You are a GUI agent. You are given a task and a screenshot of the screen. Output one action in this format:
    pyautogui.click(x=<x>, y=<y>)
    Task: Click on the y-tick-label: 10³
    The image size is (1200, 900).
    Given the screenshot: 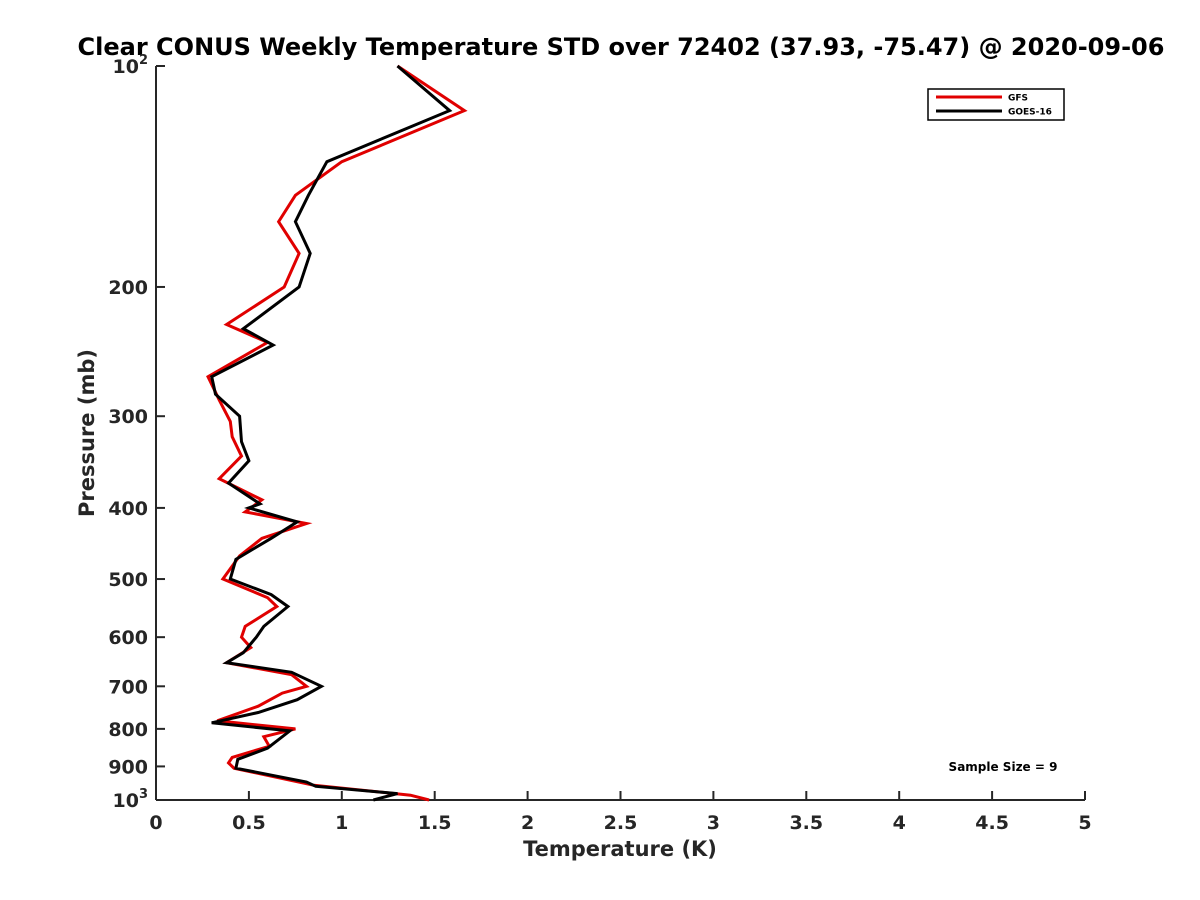 What is the action you would take?
    pyautogui.click(x=131, y=799)
    